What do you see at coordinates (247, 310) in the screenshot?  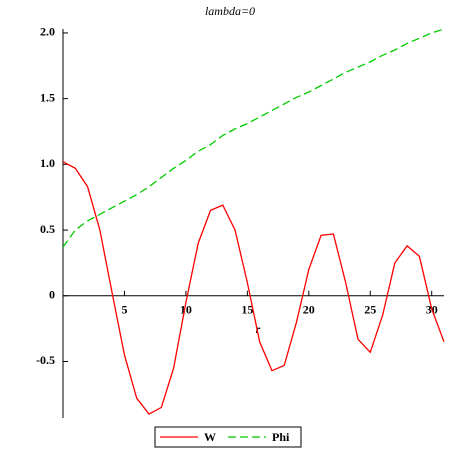 I see `x-tick-label: 15` at bounding box center [247, 310].